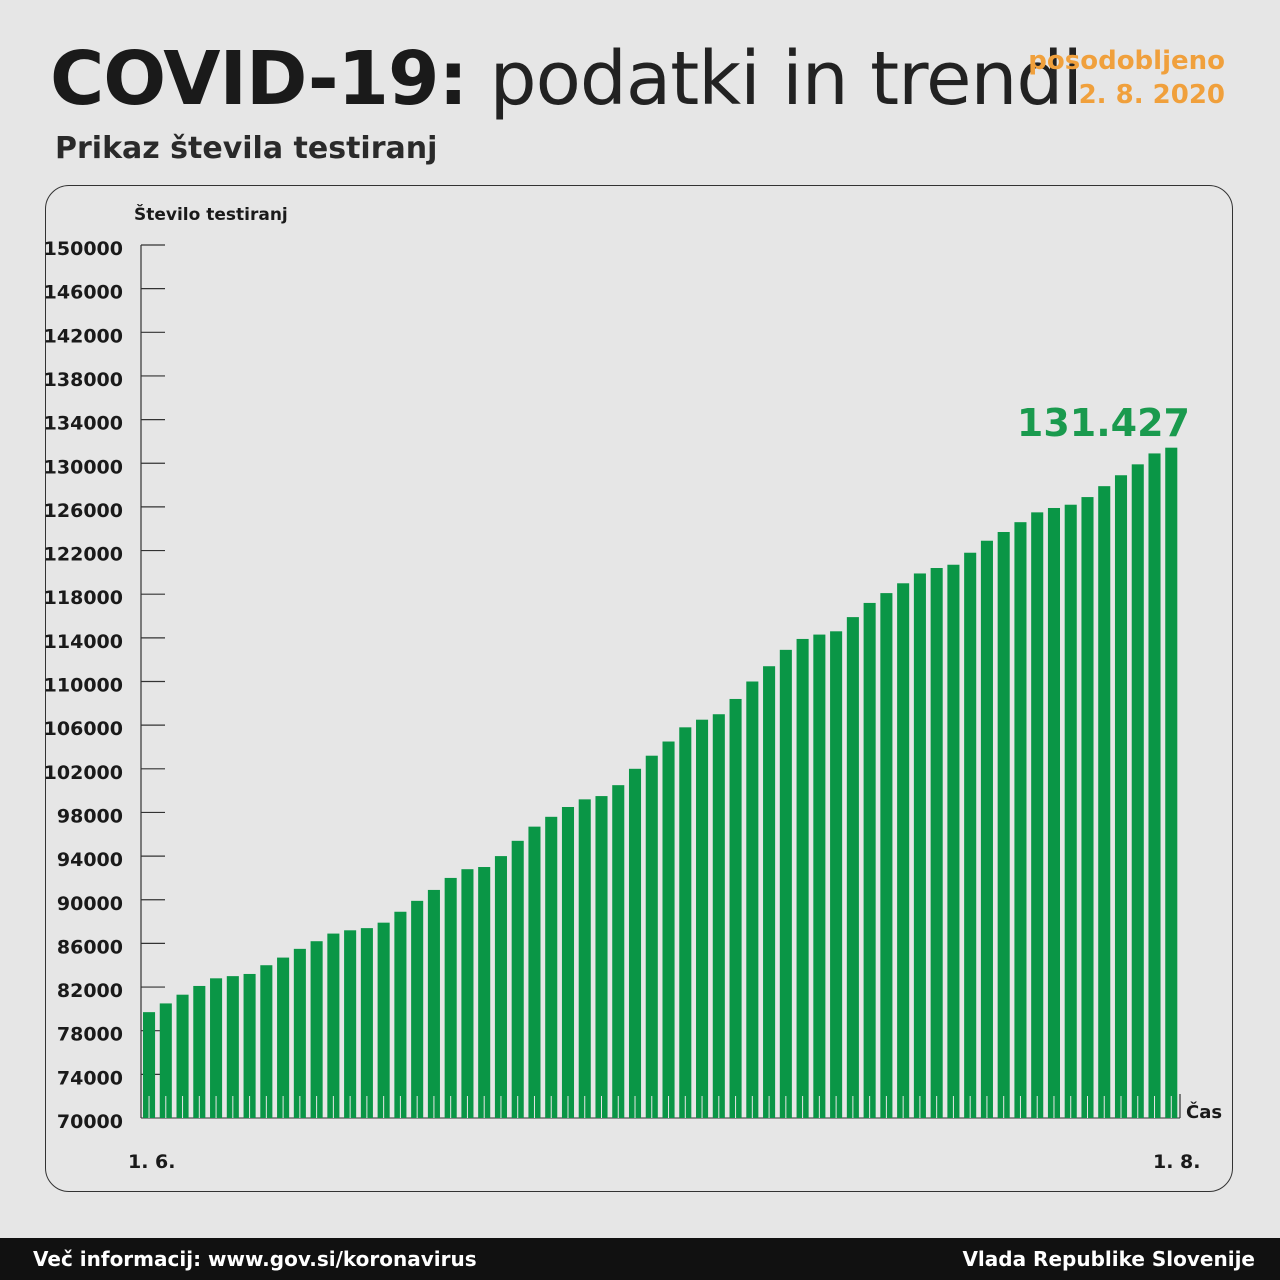  Describe the element at coordinates (83, 555) in the screenshot. I see `y-tick-label: 122000` at that location.